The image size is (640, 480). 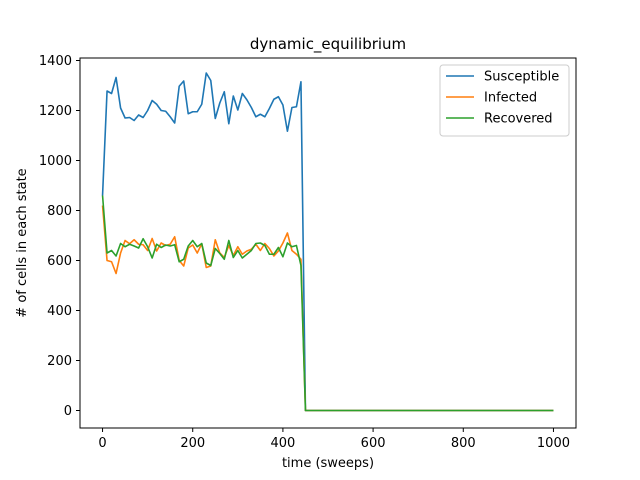 I want to click on y-tick-label: 0, so click(x=68, y=411).